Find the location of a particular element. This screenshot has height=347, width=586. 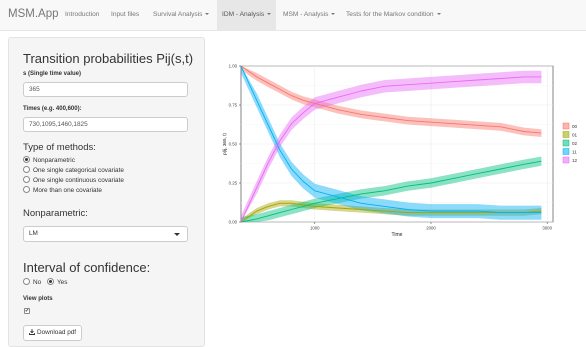

x-tick-label: 3000 is located at coordinates (547, 228).